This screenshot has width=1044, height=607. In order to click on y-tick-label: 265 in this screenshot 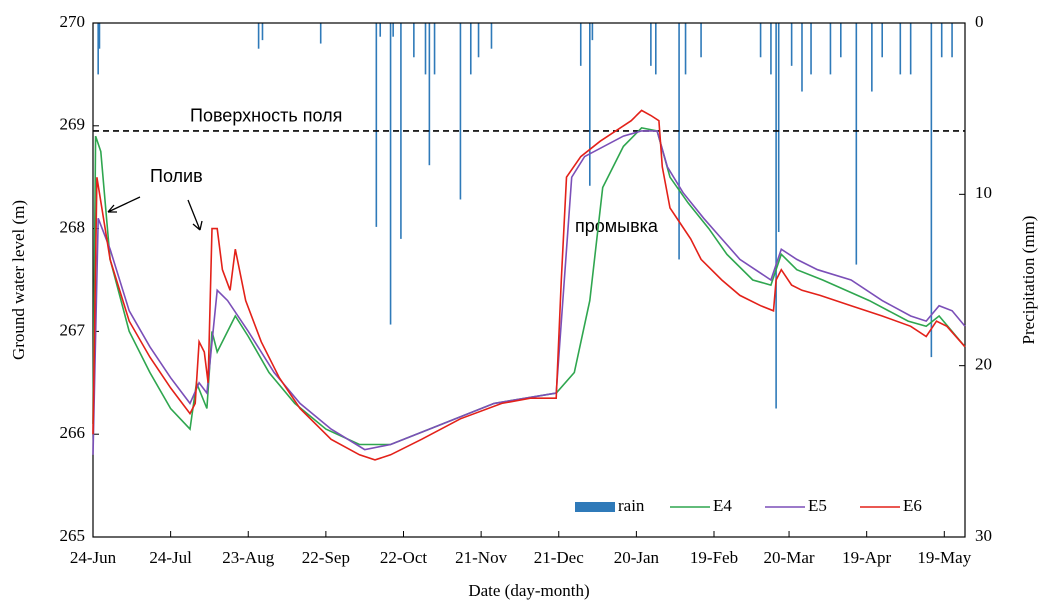, I will do `click(73, 535)`.